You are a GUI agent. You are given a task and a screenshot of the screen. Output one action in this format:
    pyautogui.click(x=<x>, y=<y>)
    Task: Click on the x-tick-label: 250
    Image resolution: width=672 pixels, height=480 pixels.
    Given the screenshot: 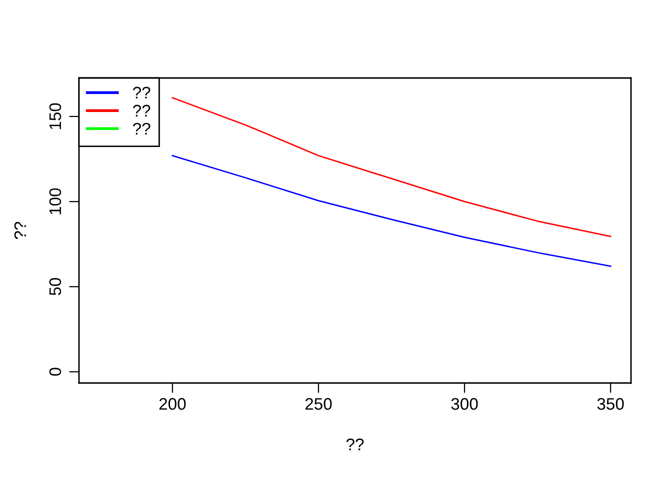 What is the action you would take?
    pyautogui.click(x=318, y=404)
    